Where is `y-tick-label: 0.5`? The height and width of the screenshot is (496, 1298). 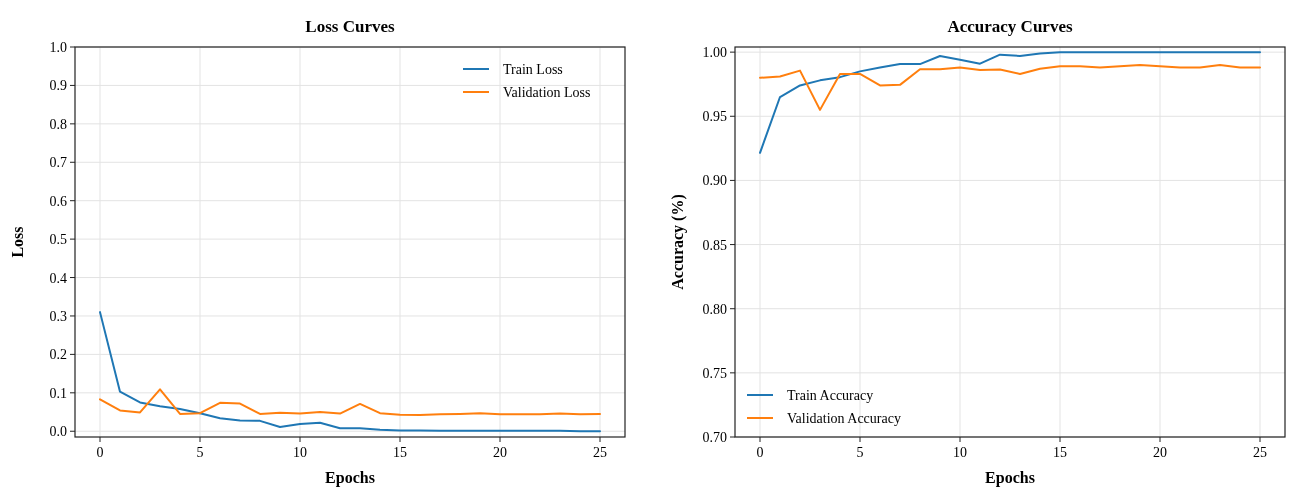 y-tick-label: 0.5 is located at coordinates (58, 240).